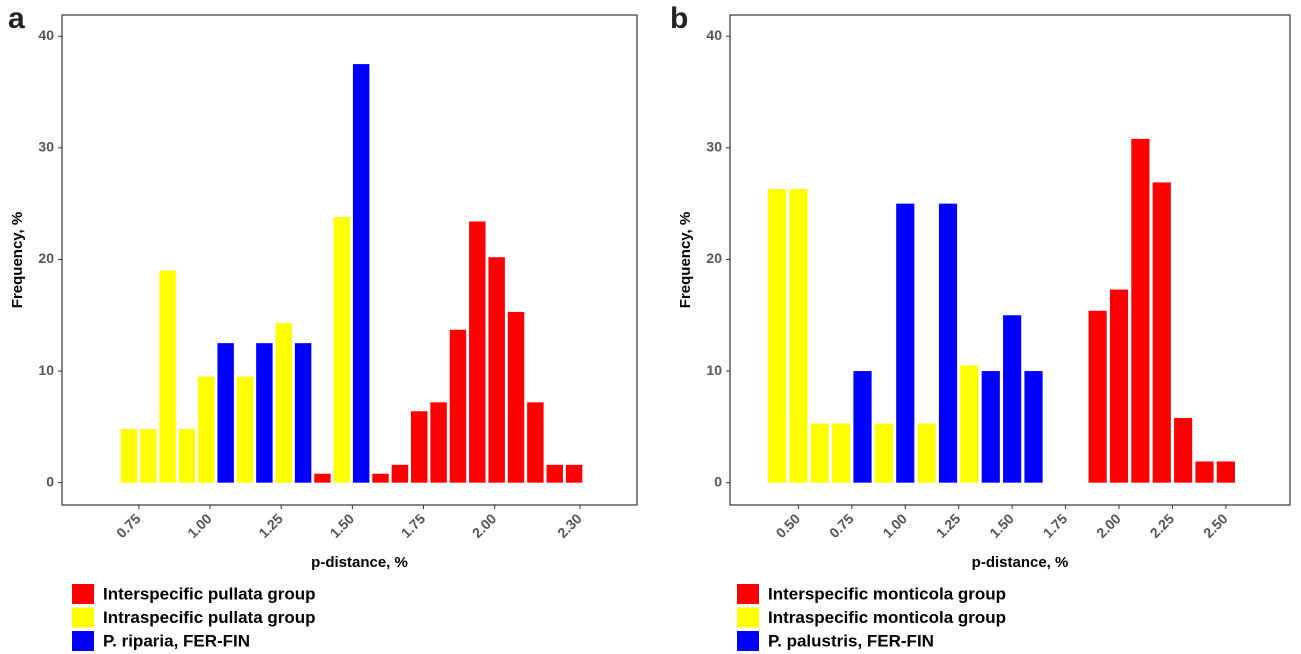 The image size is (1301, 654). What do you see at coordinates (569, 525) in the screenshot?
I see `x-tick-label: 2.30` at bounding box center [569, 525].